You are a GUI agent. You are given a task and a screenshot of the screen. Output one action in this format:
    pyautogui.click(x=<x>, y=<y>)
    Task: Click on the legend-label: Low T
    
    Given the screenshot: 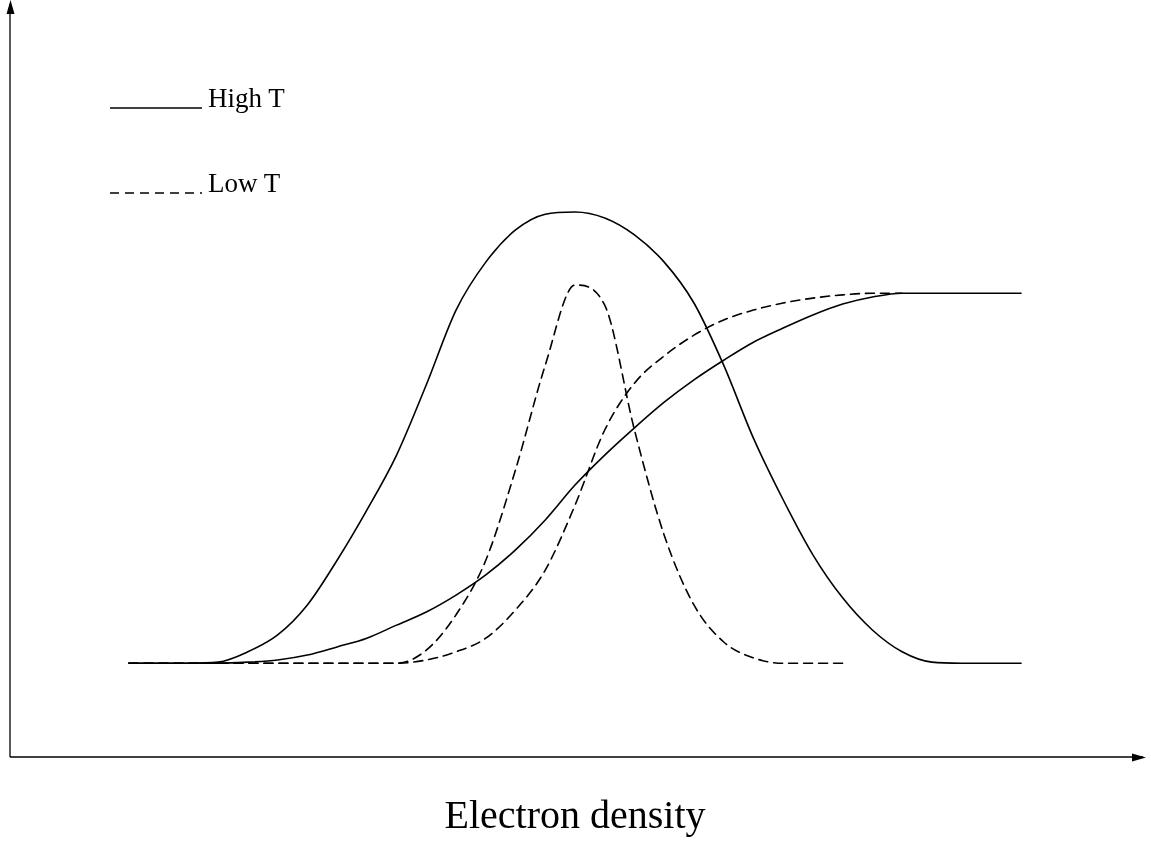 What is the action you would take?
    pyautogui.click(x=244, y=183)
    